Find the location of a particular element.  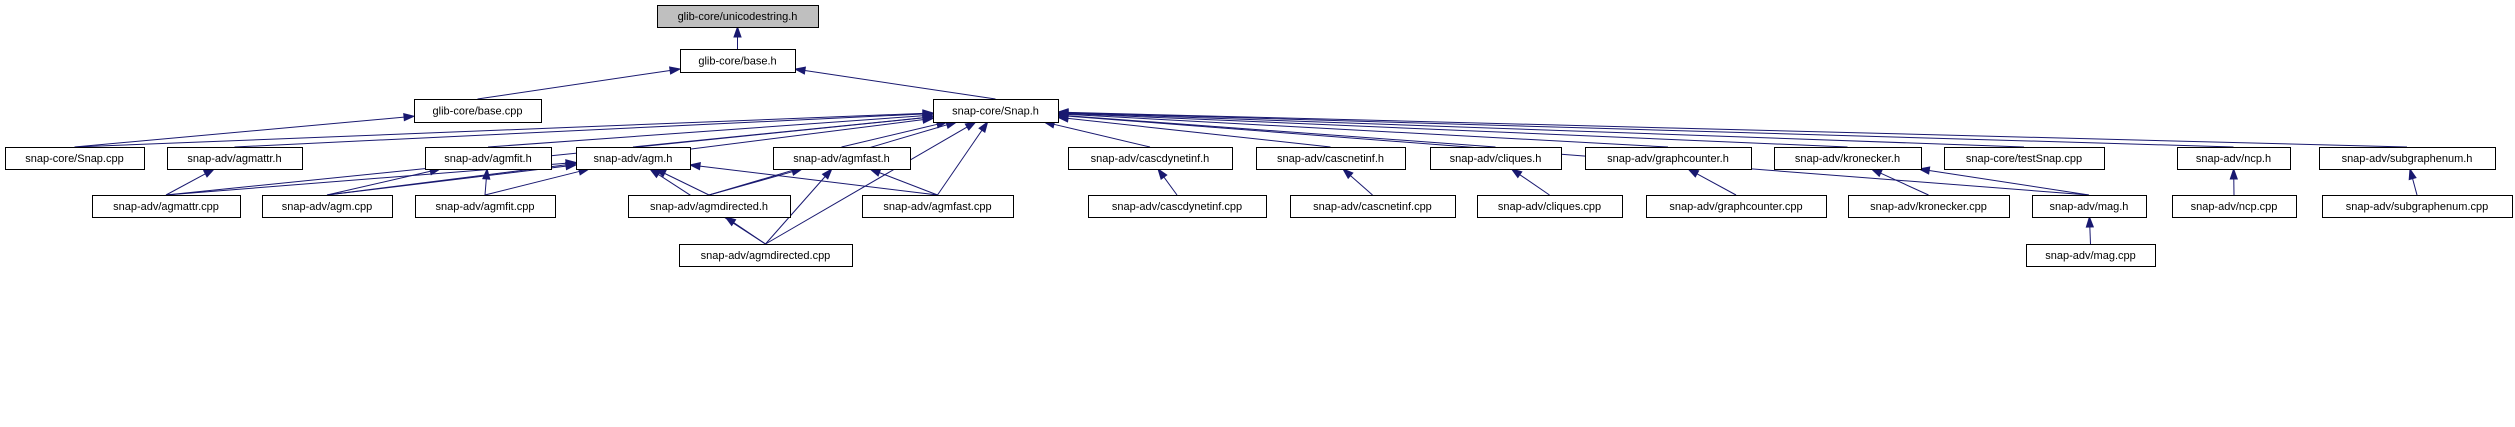

node-snap-adv-agmdirected-h: snap-adv/agmdirected.h is located at coordinates (709, 206).